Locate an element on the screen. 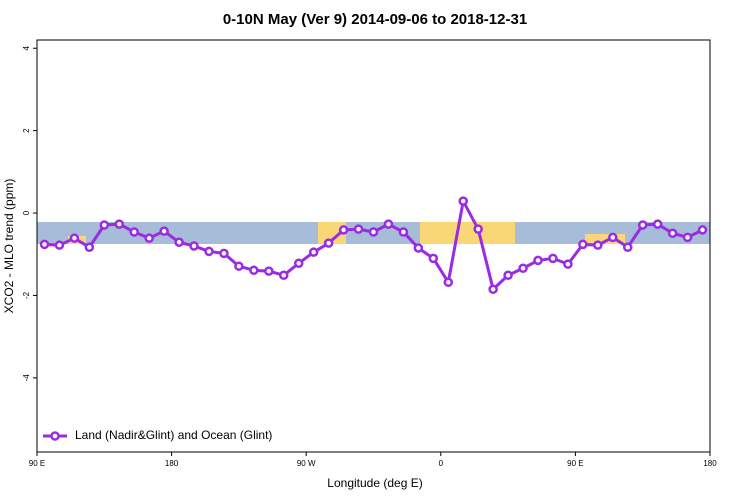 Image resolution: width=750 pixels, height=500 pixels. y-tick-label: 4 is located at coordinates (26, 47).